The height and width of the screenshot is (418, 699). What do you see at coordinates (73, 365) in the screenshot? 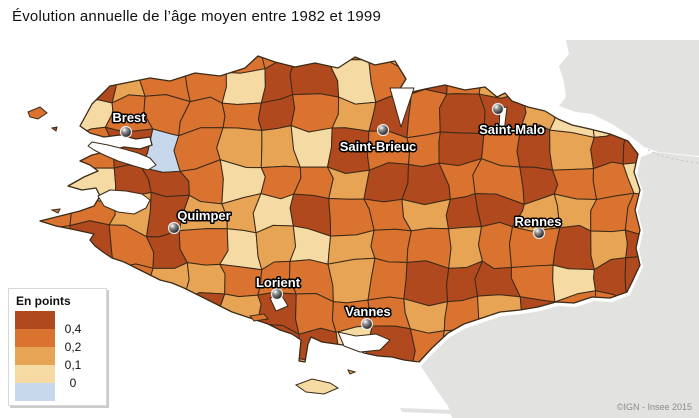
I see `legend-label: 0,1` at bounding box center [73, 365].